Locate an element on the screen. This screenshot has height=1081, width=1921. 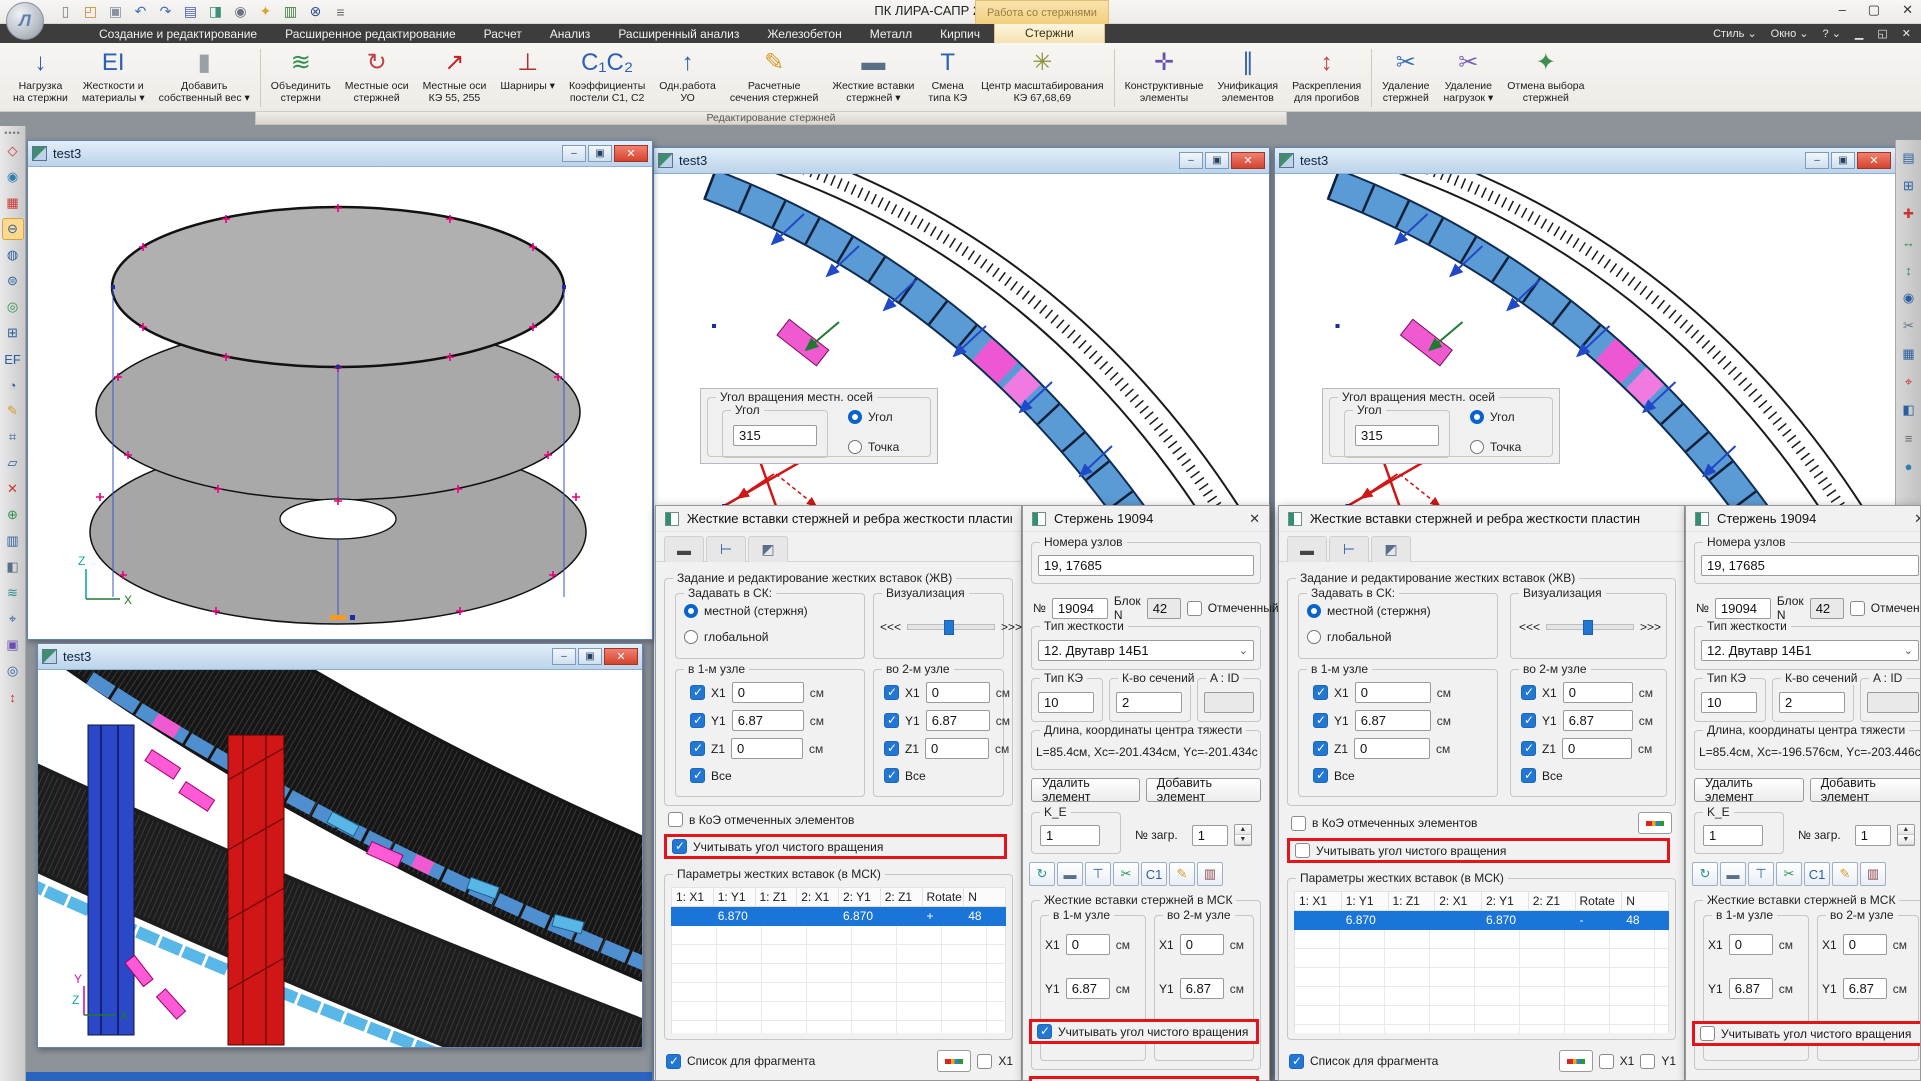
table-header: 2: Y1 is located at coordinates (859, 897).